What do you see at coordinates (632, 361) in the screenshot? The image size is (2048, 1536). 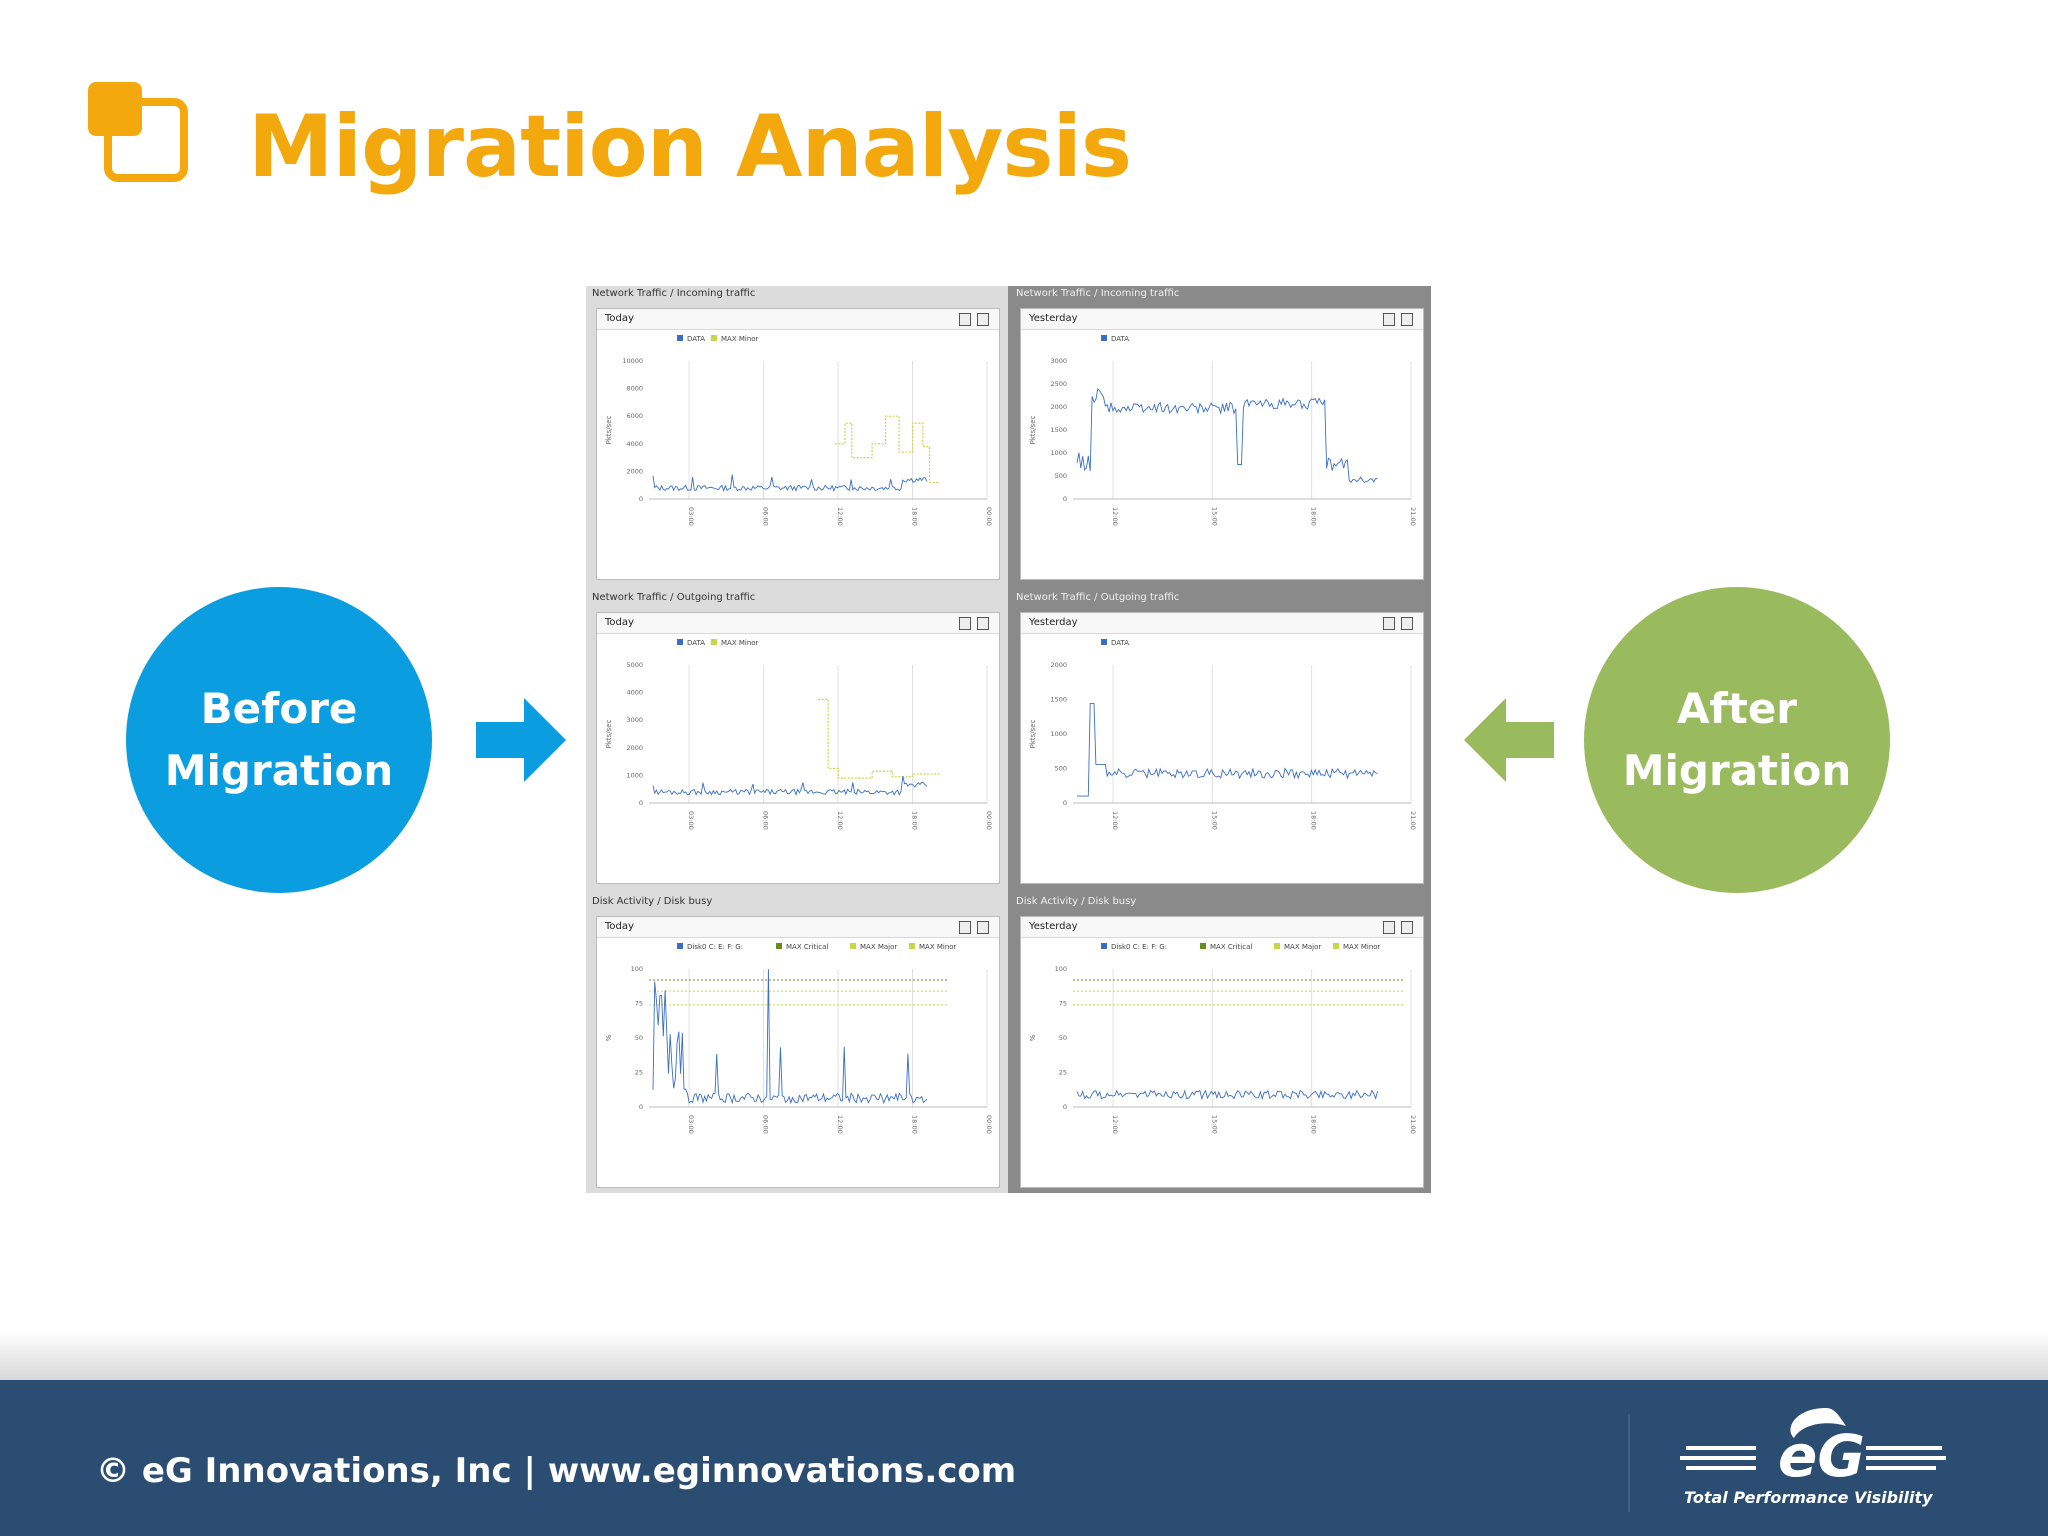 I see `y-tick-label: 10000` at bounding box center [632, 361].